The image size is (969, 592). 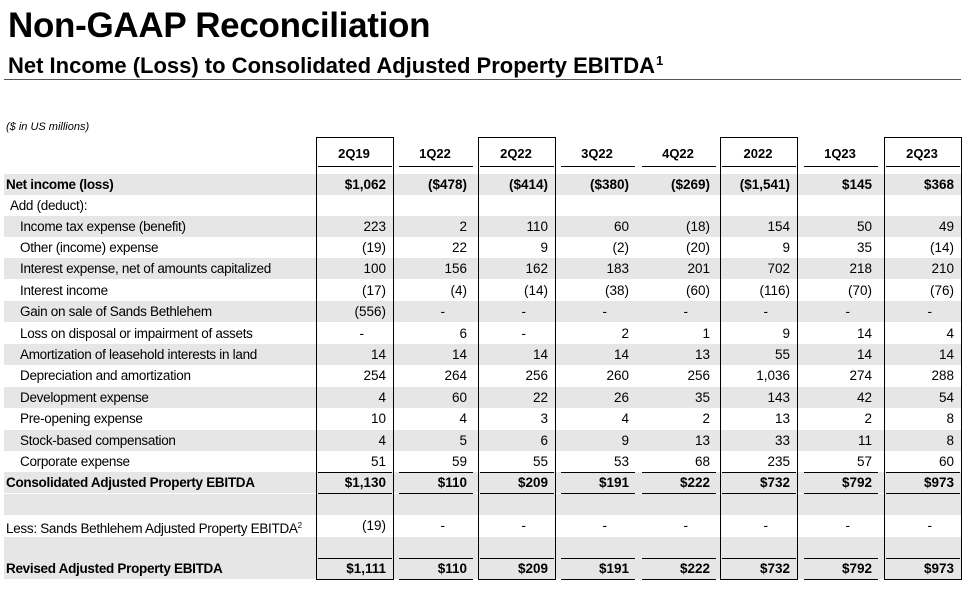 I want to click on value-cell: ($380), so click(x=609, y=184).